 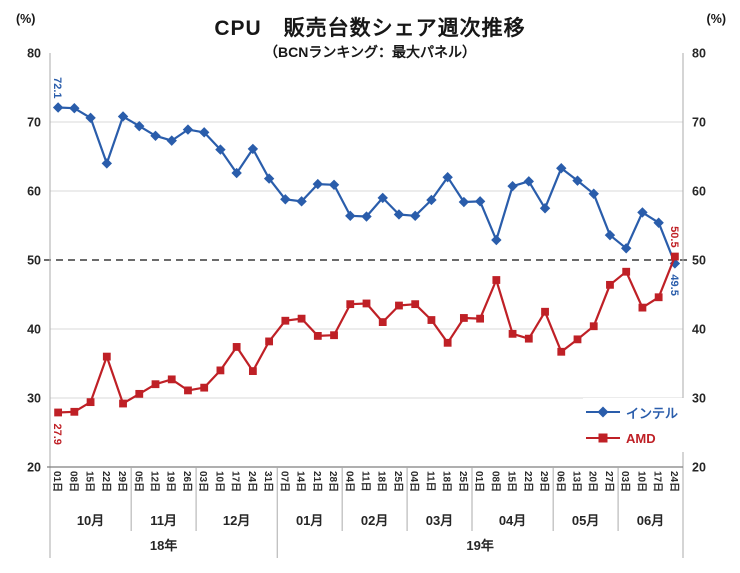 What do you see at coordinates (699, 261) in the screenshot?
I see `y-tick-label-right: 50` at bounding box center [699, 261].